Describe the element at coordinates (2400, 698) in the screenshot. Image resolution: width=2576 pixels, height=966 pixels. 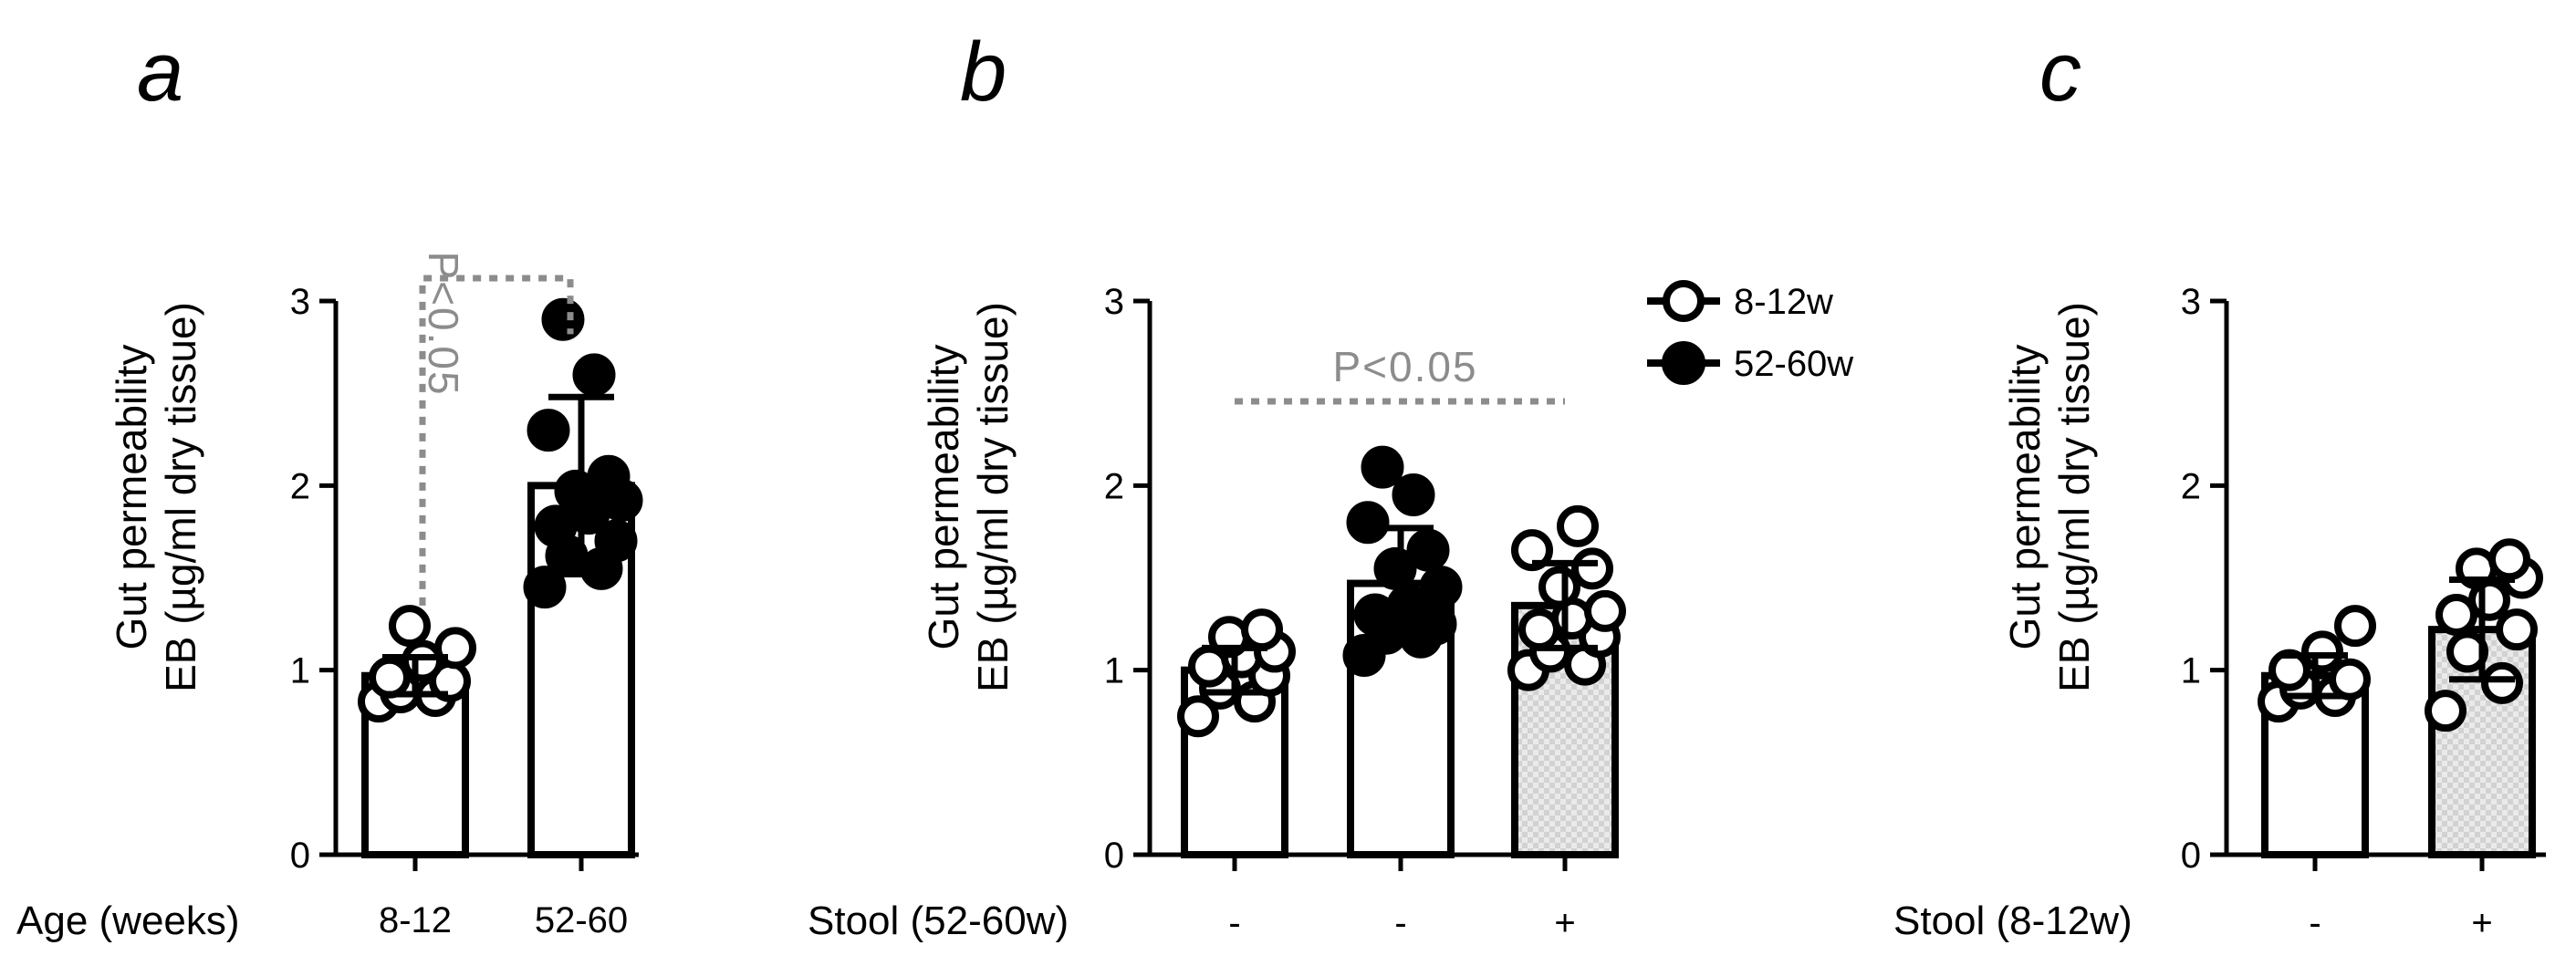
I see `panel-c-bars` at that location.